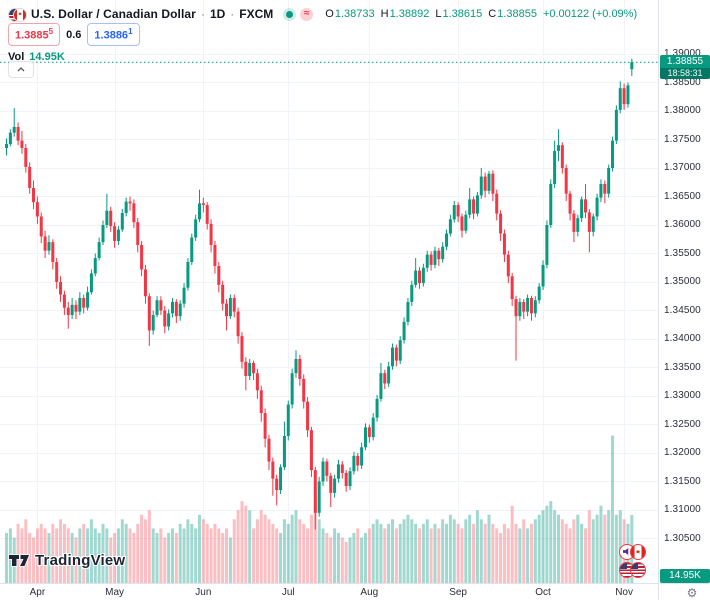  Describe the element at coordinates (682, 167) in the screenshot. I see `price-tick-label: 1.37000` at that location.